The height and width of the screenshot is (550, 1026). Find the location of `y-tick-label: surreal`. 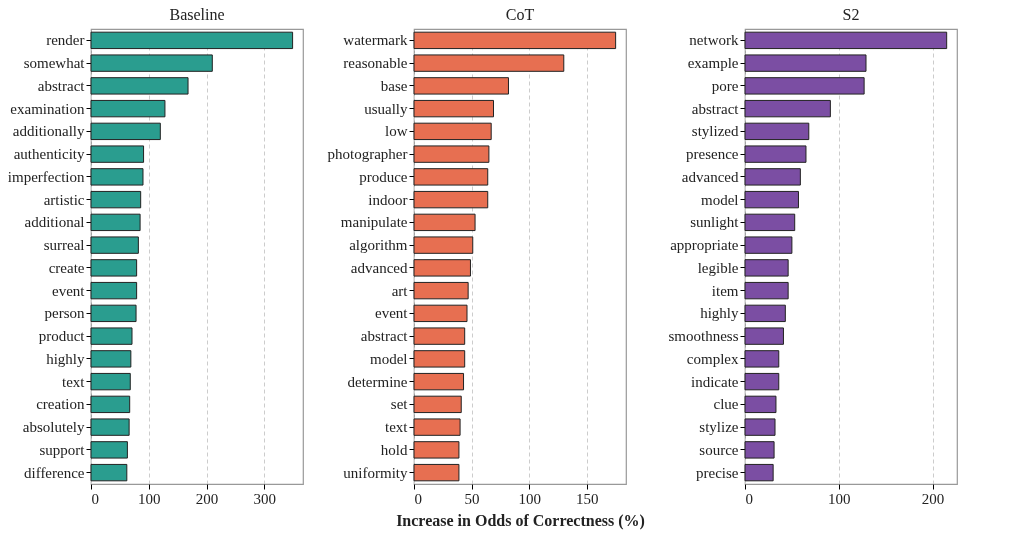

y-tick-label: surreal is located at coordinates (64, 245).